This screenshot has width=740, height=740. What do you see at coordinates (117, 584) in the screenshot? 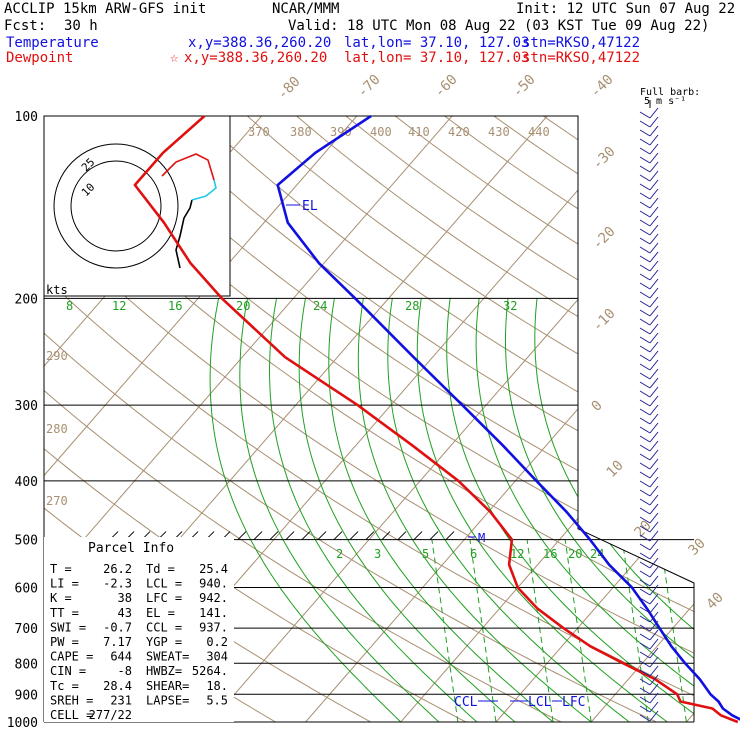
I see `parcel-info-value: -2.3` at bounding box center [117, 584].